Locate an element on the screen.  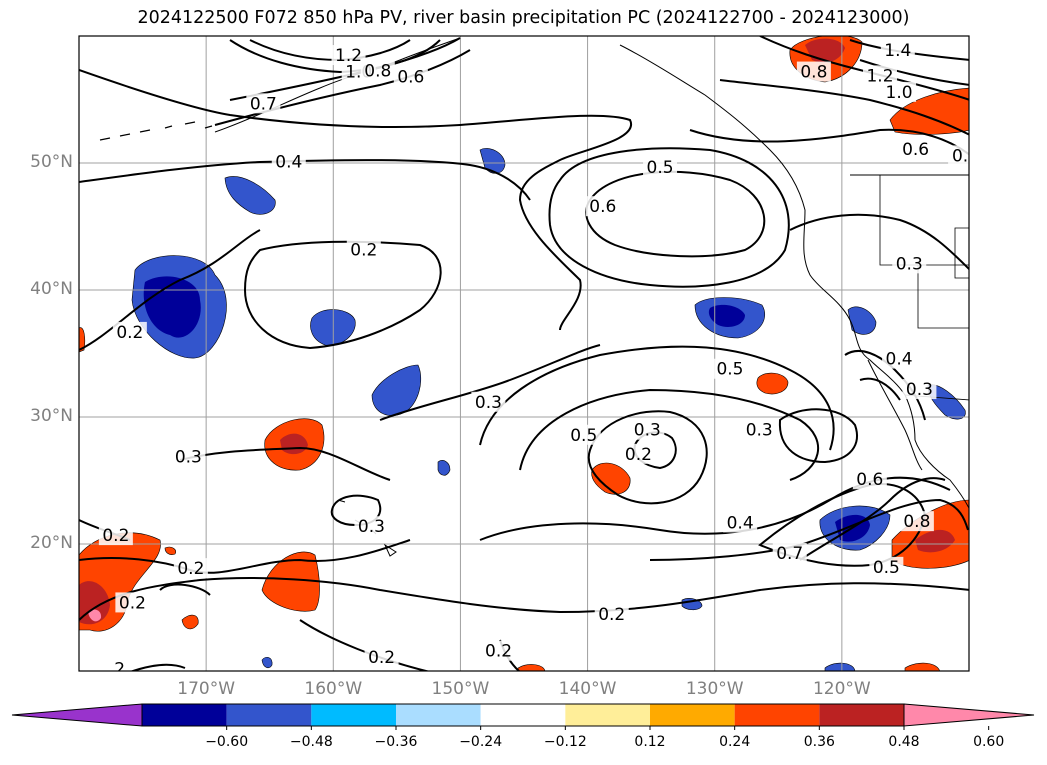
lat-tick-label: 20°N is located at coordinates (51, 543).